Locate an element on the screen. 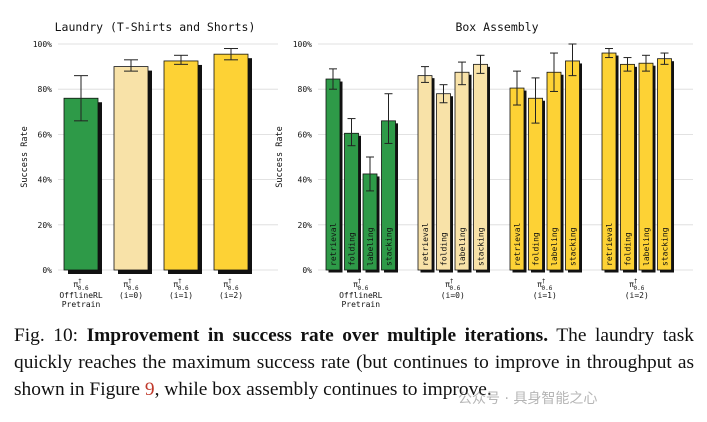  caption-prefix: Fig. 10: is located at coordinates (50, 335).